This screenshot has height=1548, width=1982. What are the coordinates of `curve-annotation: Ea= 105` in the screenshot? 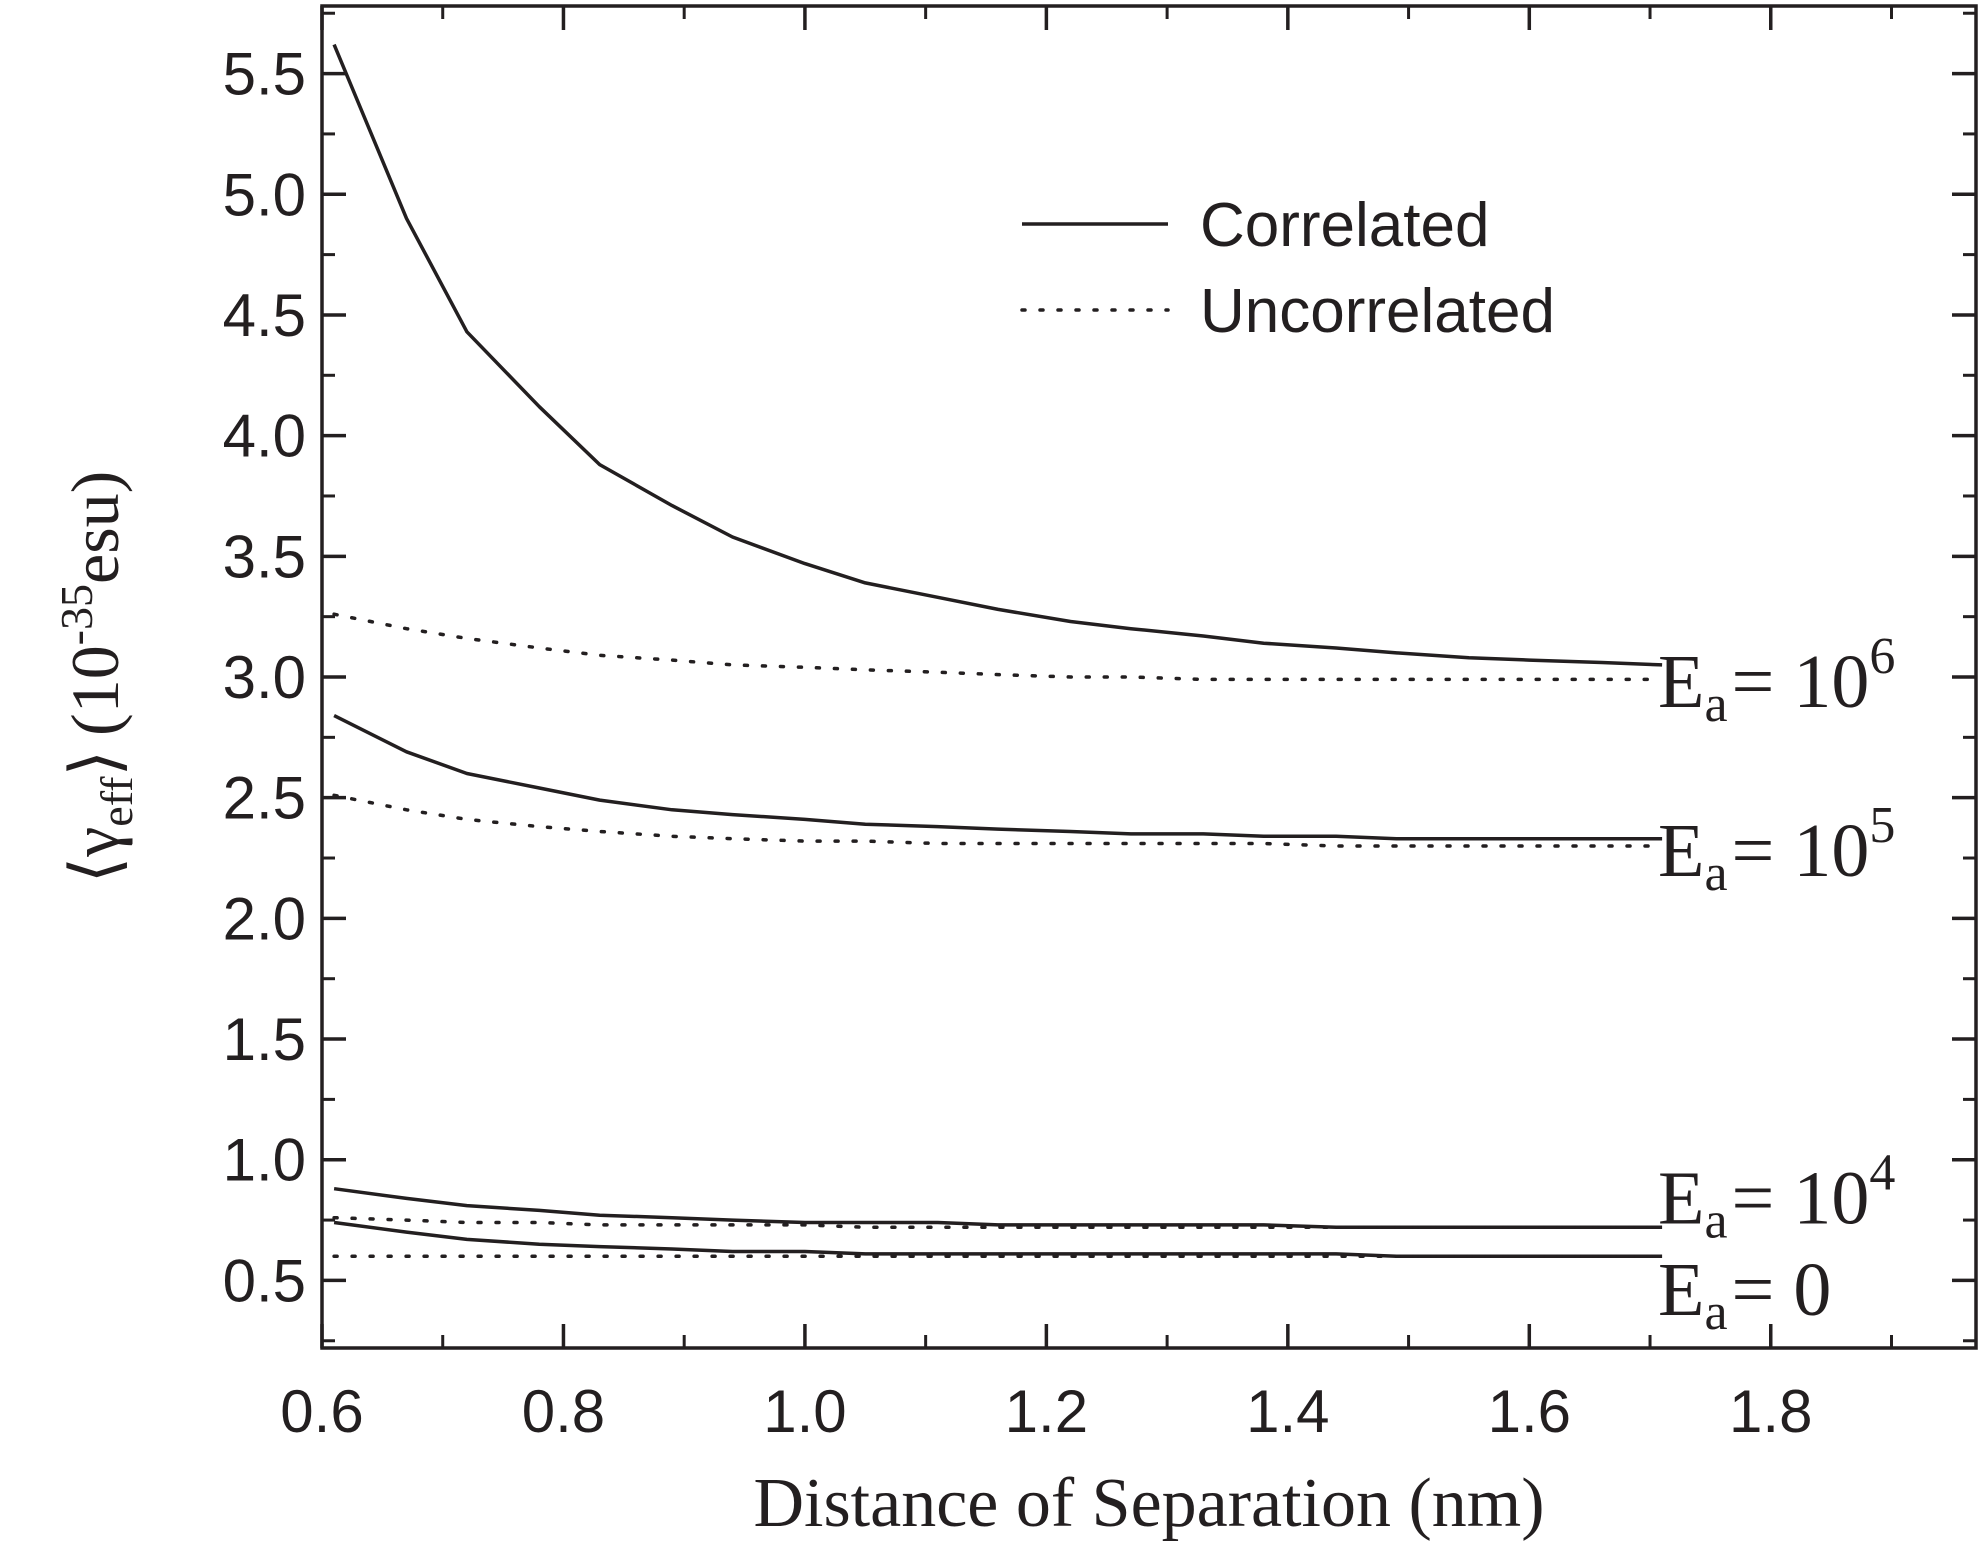 It's located at (1776, 849).